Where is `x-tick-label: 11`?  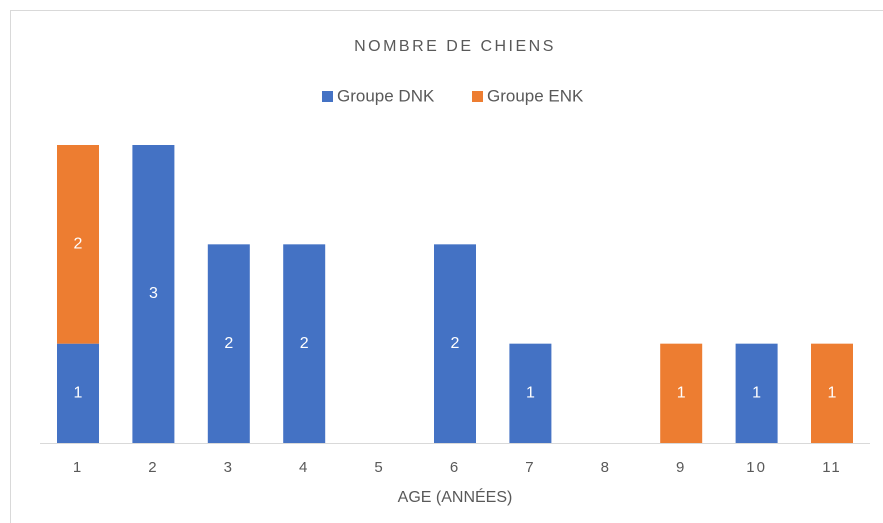
x-tick-label: 11 is located at coordinates (832, 467).